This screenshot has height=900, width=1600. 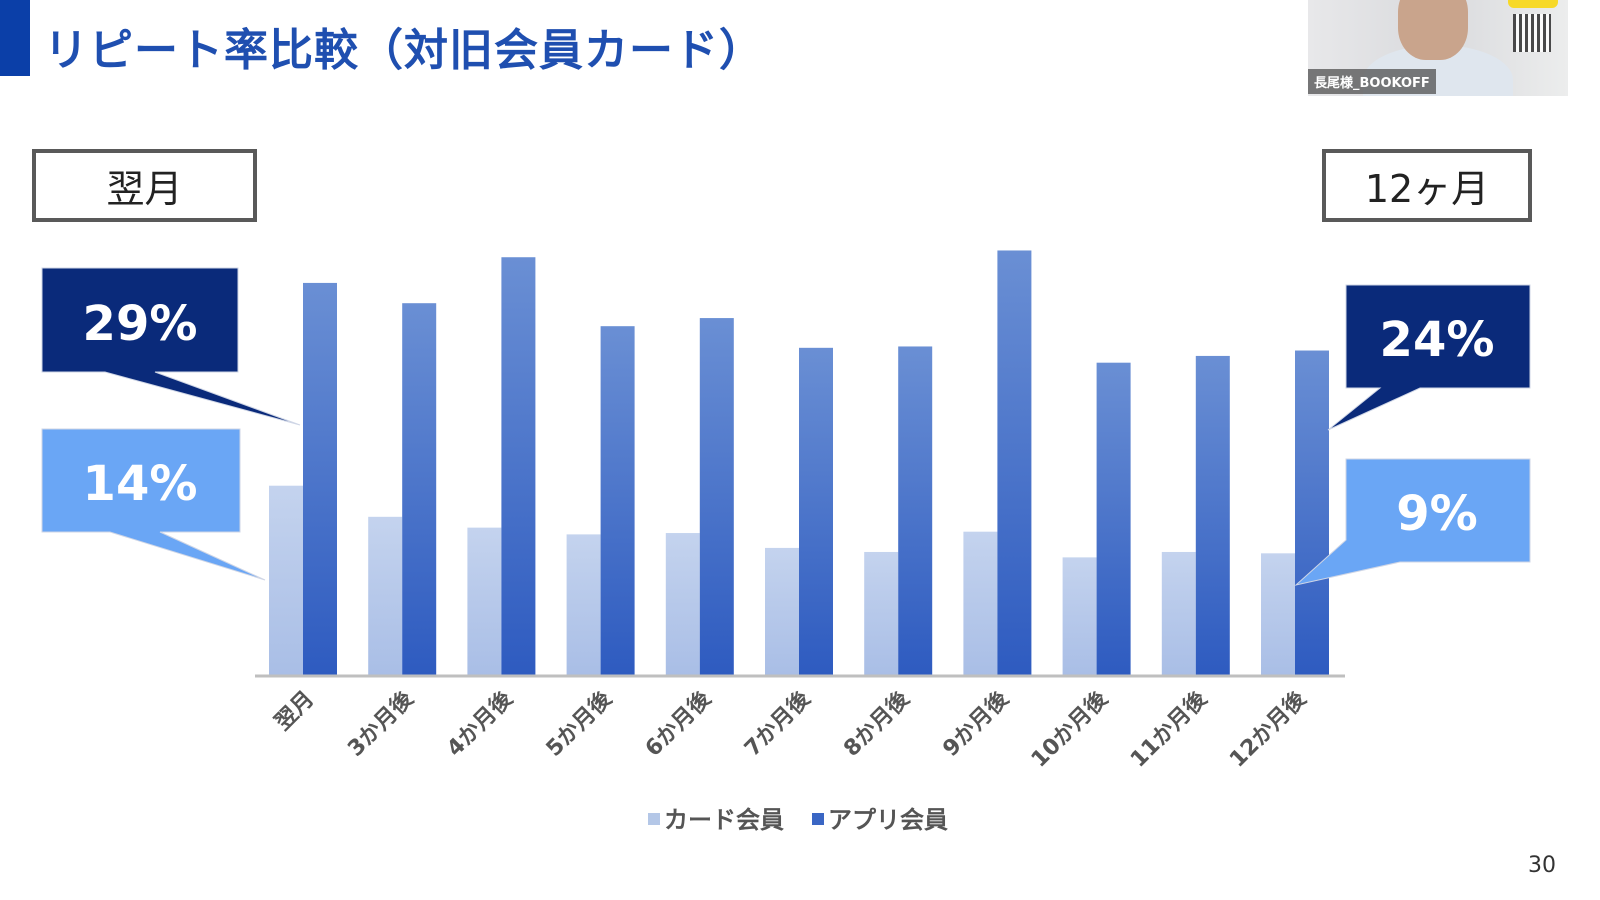 What do you see at coordinates (381, 723) in the screenshot?
I see `x-tick-label: 3か月後` at bounding box center [381, 723].